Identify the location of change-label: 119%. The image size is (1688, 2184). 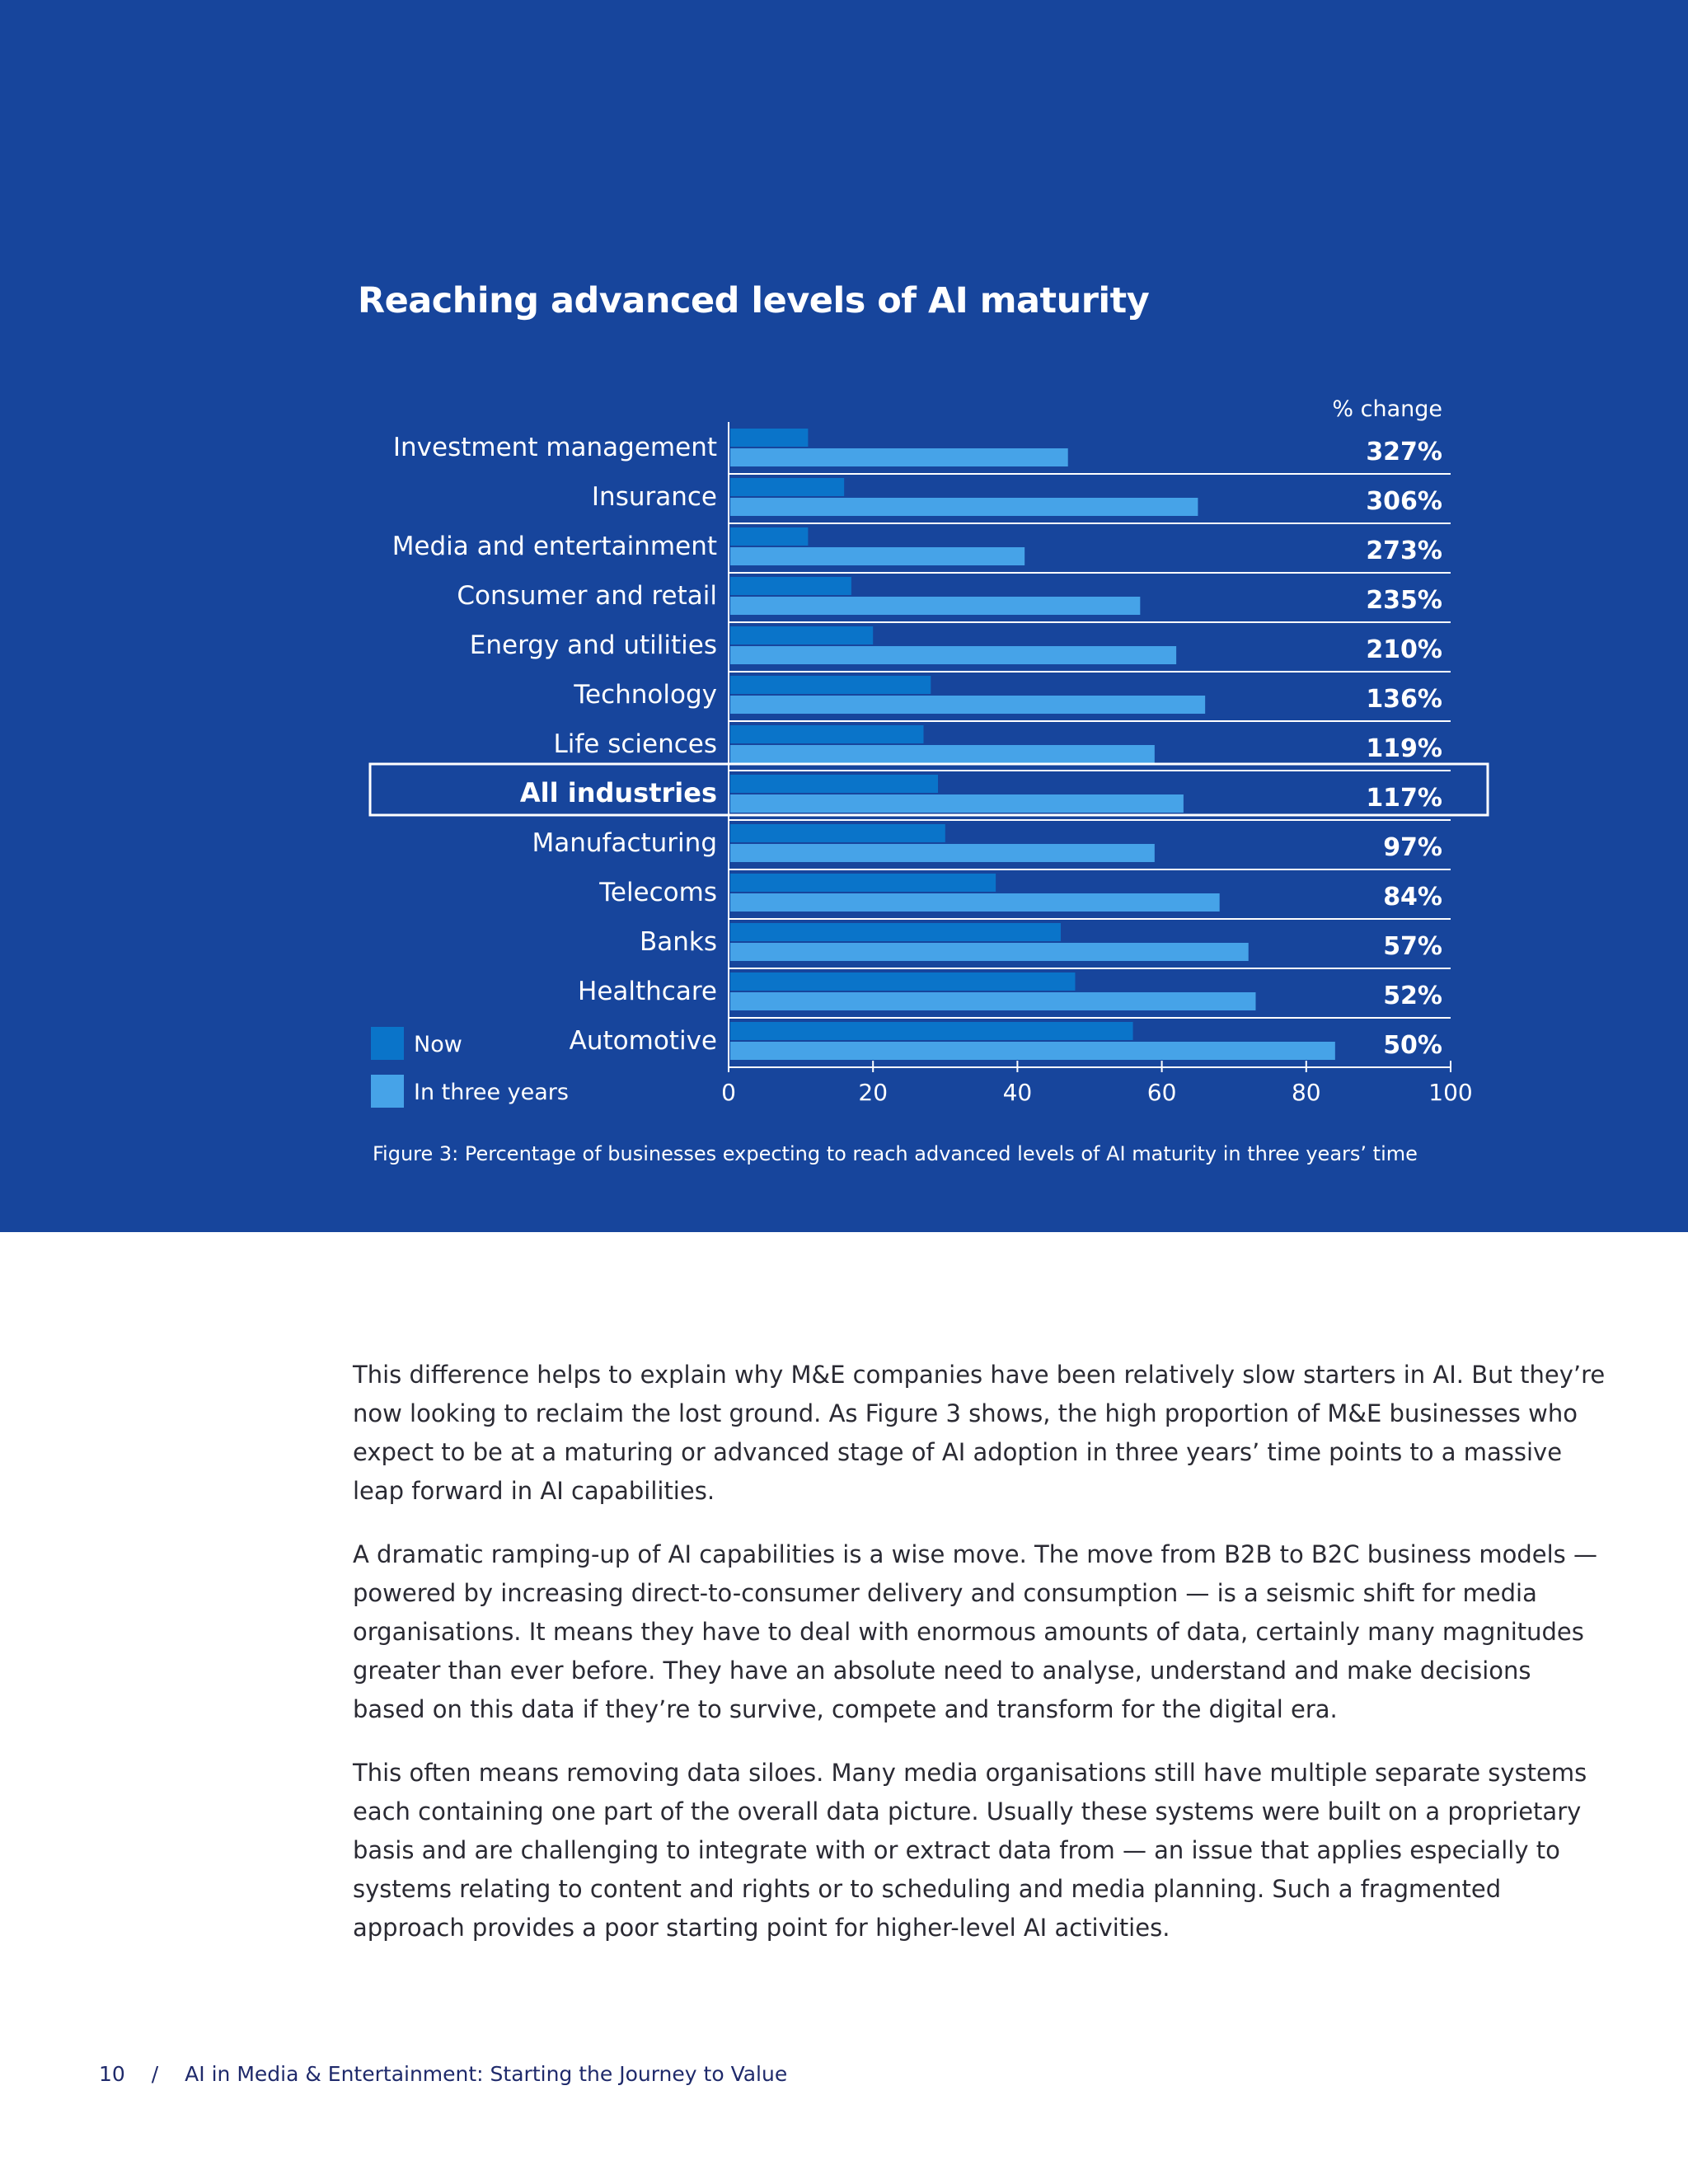
(1404, 748).